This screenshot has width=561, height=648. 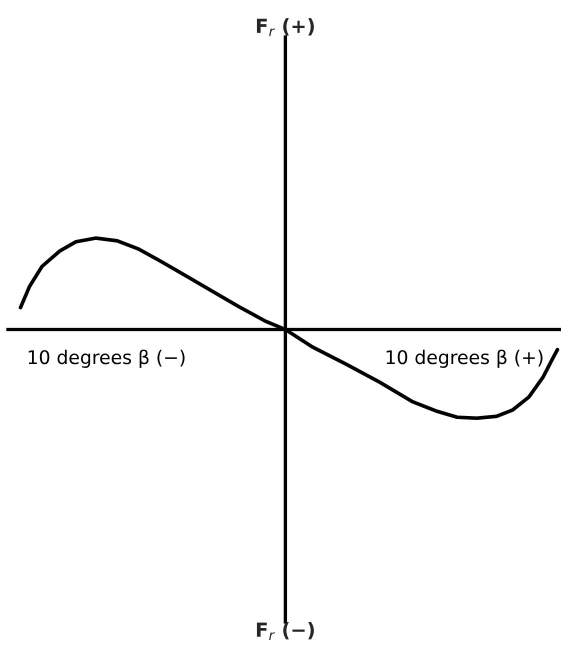 I want to click on x-tick-label: 10 degrees β (+), so click(x=464, y=359).